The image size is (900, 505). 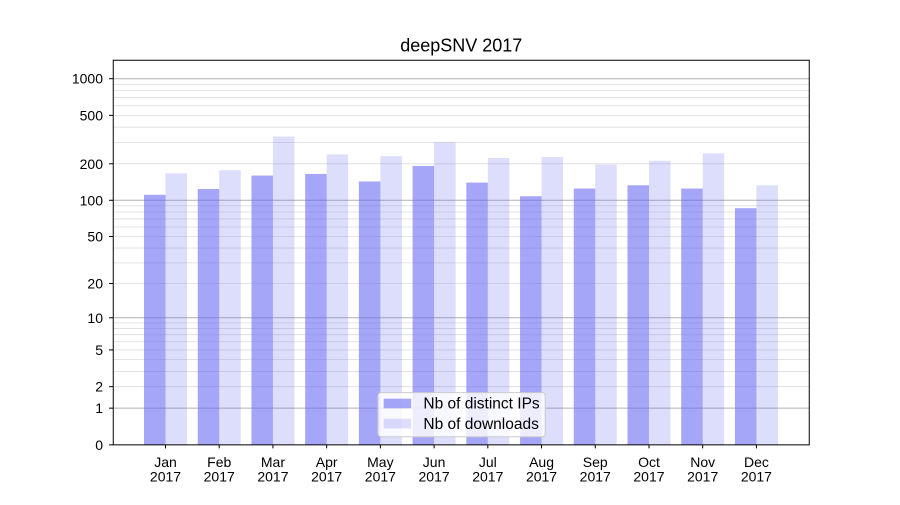 What do you see at coordinates (541, 462) in the screenshot?
I see `svg-text: Aug` at bounding box center [541, 462].